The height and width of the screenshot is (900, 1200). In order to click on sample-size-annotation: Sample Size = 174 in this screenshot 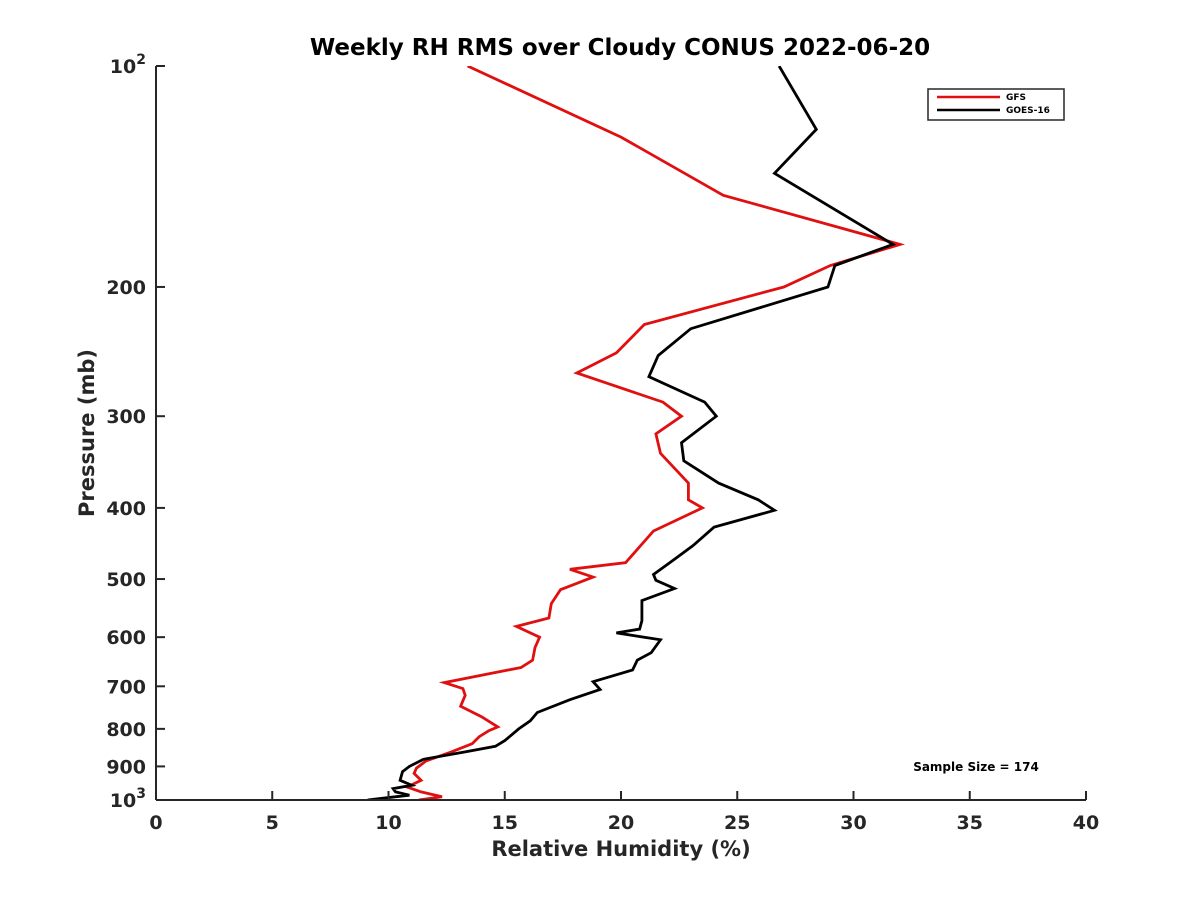, I will do `click(976, 767)`.